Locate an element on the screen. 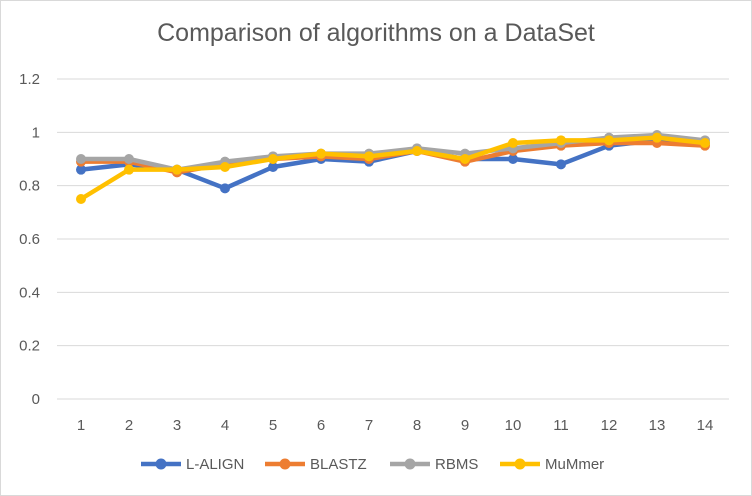 Image resolution: width=752 pixels, height=496 pixels. x-tick-label: 11 is located at coordinates (561, 425).